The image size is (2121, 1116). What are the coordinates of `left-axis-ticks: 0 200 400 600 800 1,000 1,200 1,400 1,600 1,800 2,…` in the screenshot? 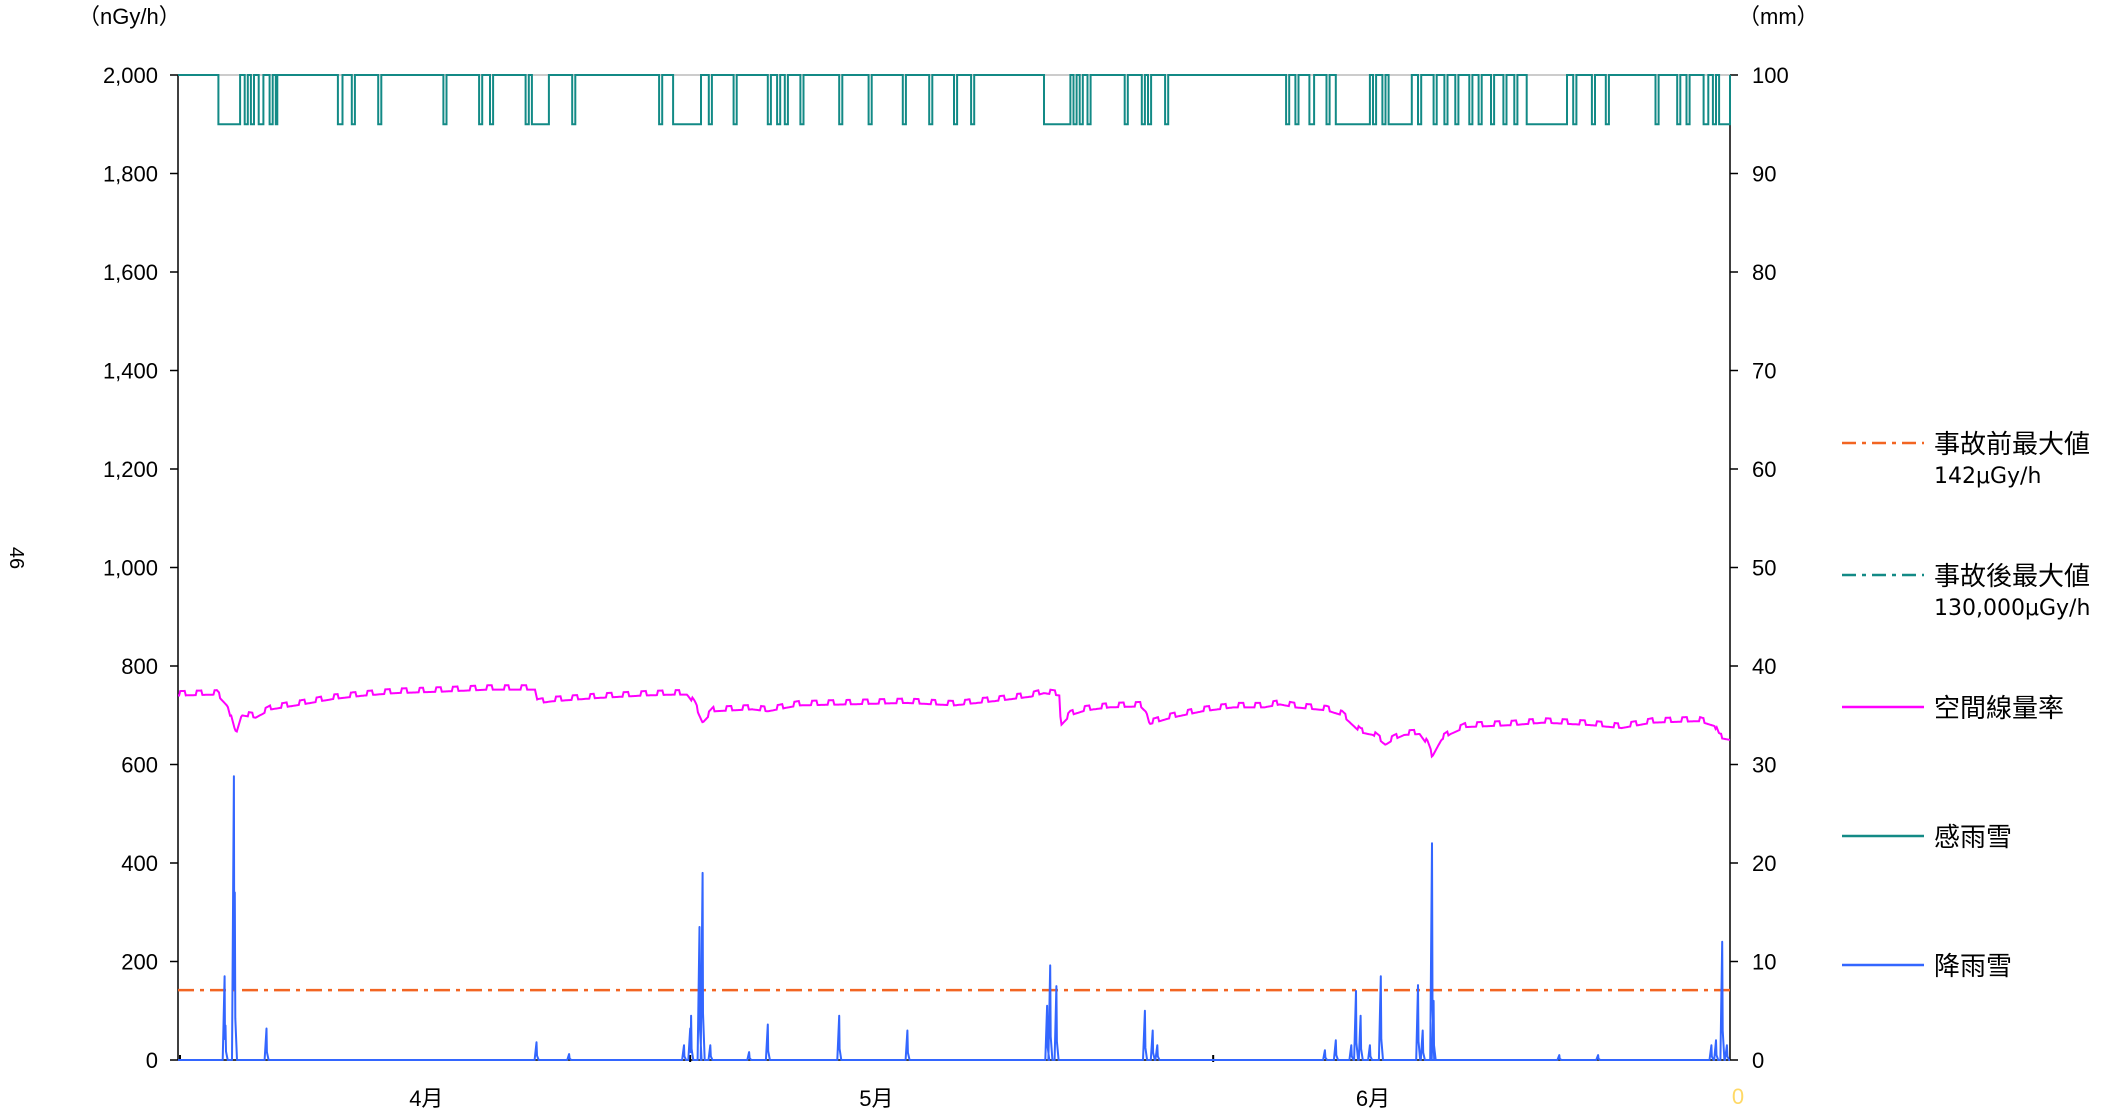 It's located at (140, 568).